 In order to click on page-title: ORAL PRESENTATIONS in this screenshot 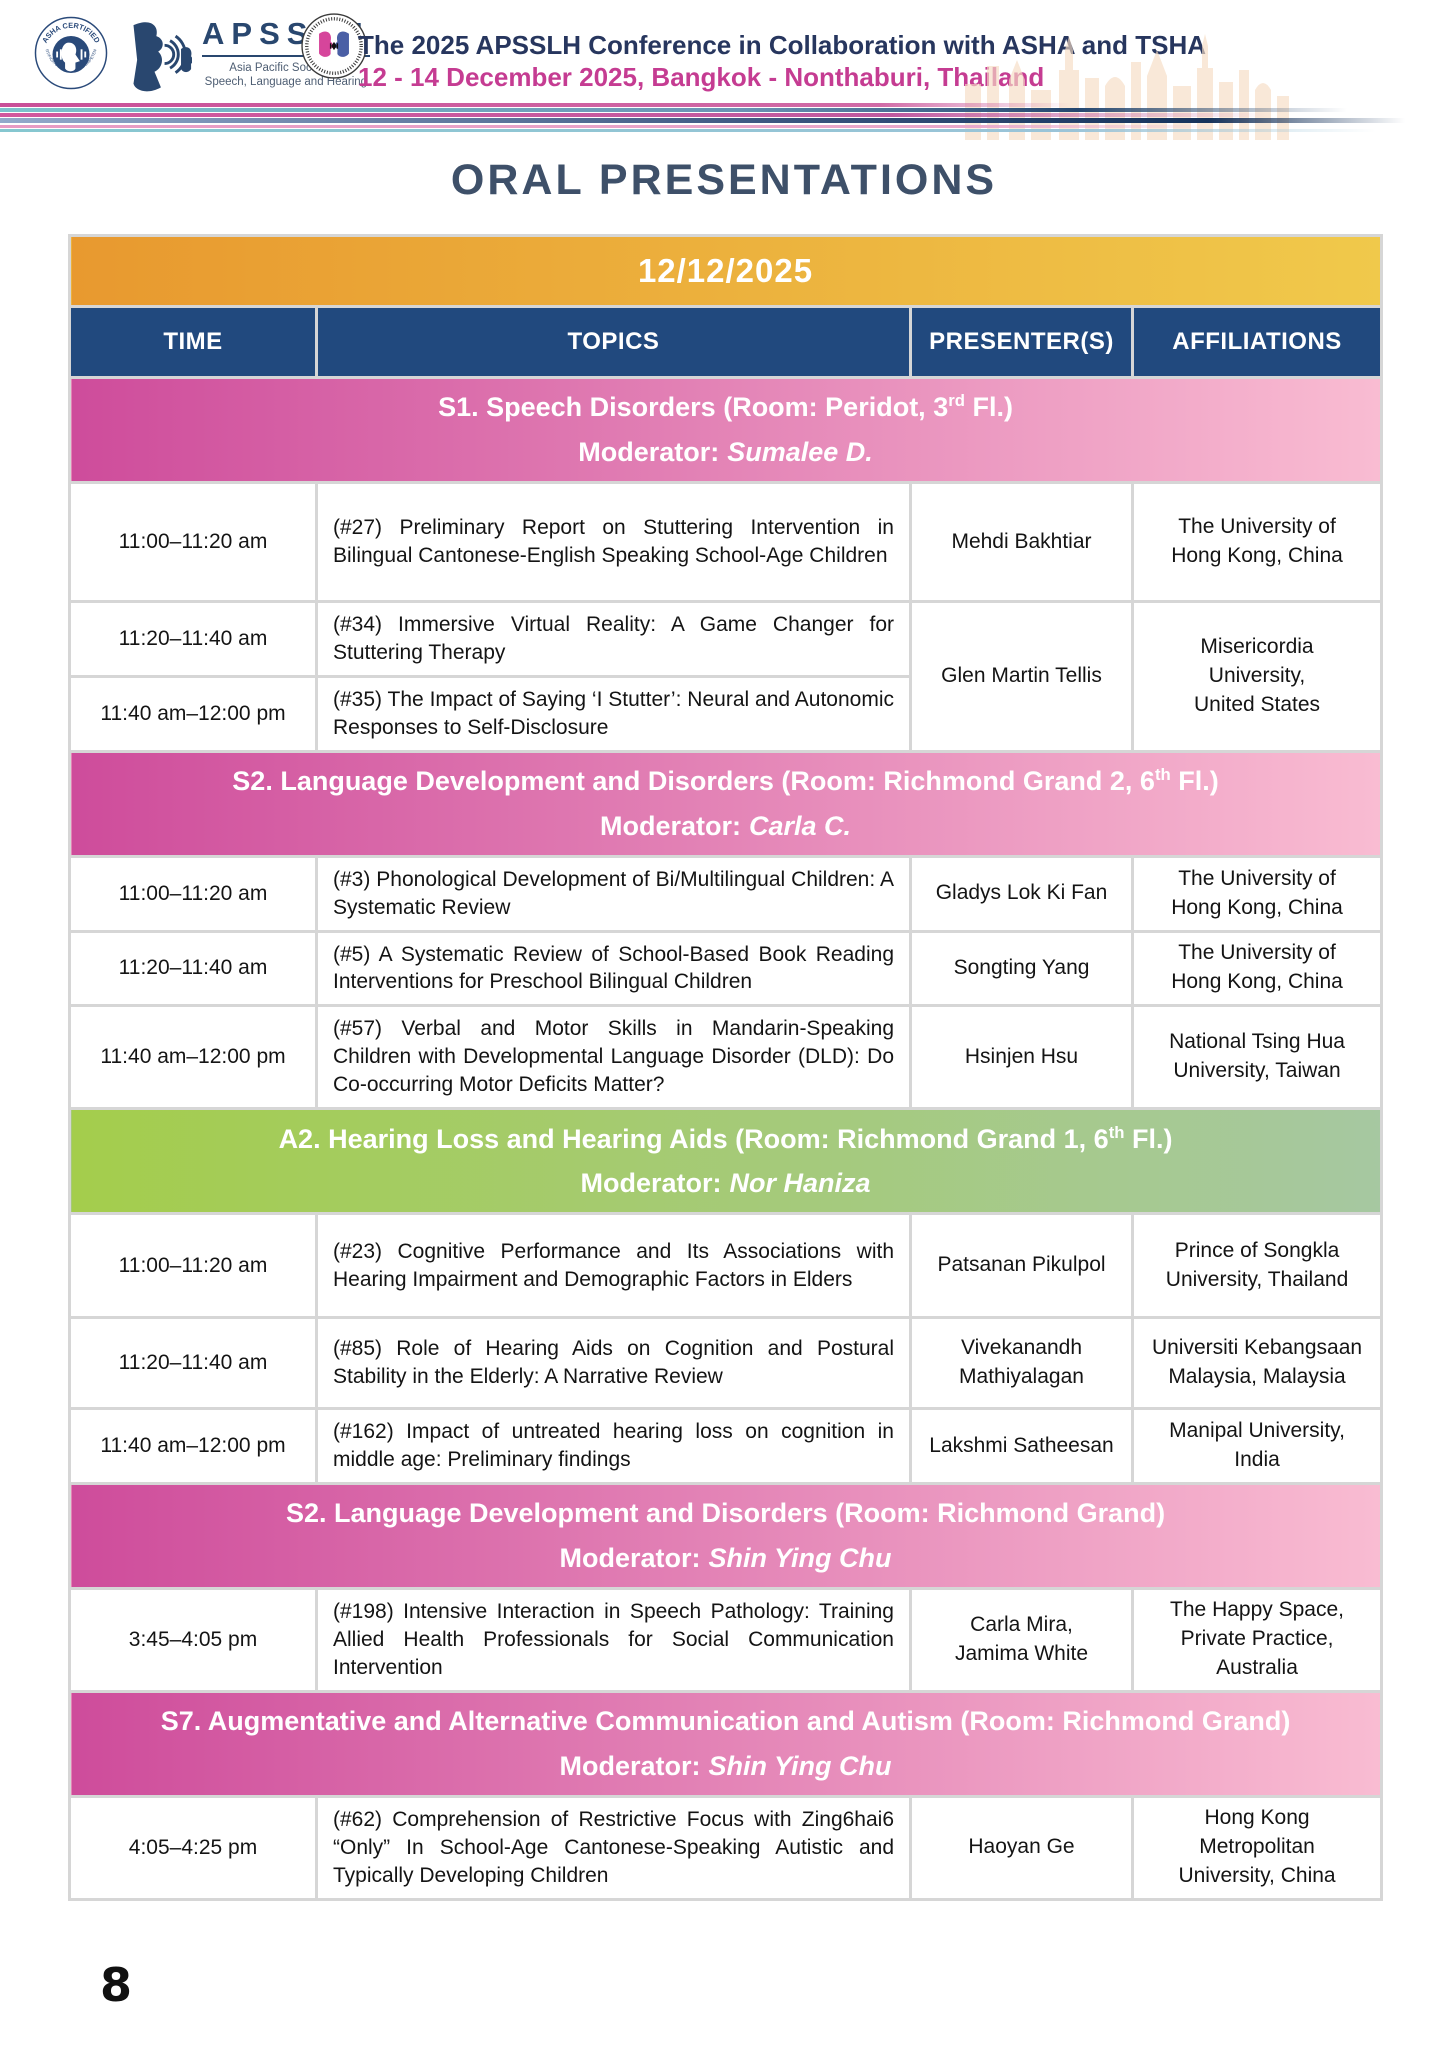, I will do `click(724, 180)`.